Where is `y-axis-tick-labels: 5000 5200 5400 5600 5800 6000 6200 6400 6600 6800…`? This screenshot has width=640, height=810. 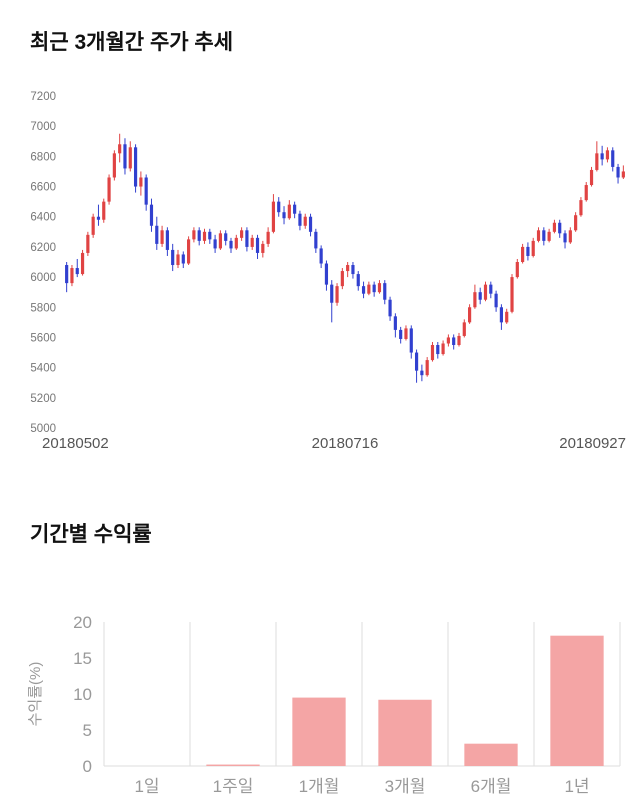
y-axis-tick-labels: 5000 5200 5400 5600 5800 6000 6200 6400 6600 6800… is located at coordinates (43, 263).